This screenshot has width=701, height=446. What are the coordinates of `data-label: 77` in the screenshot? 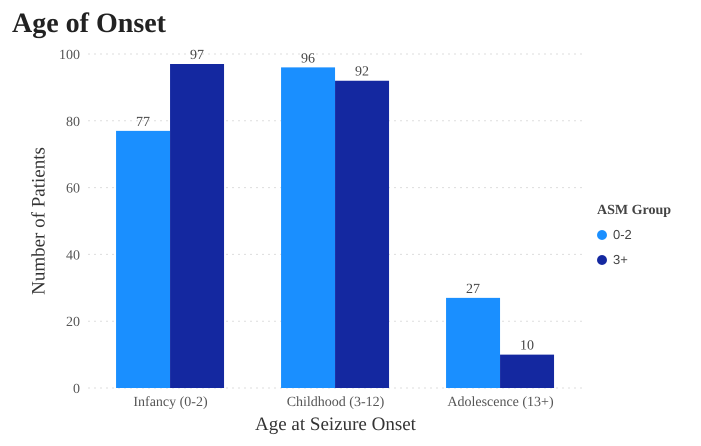 It's located at (143, 122).